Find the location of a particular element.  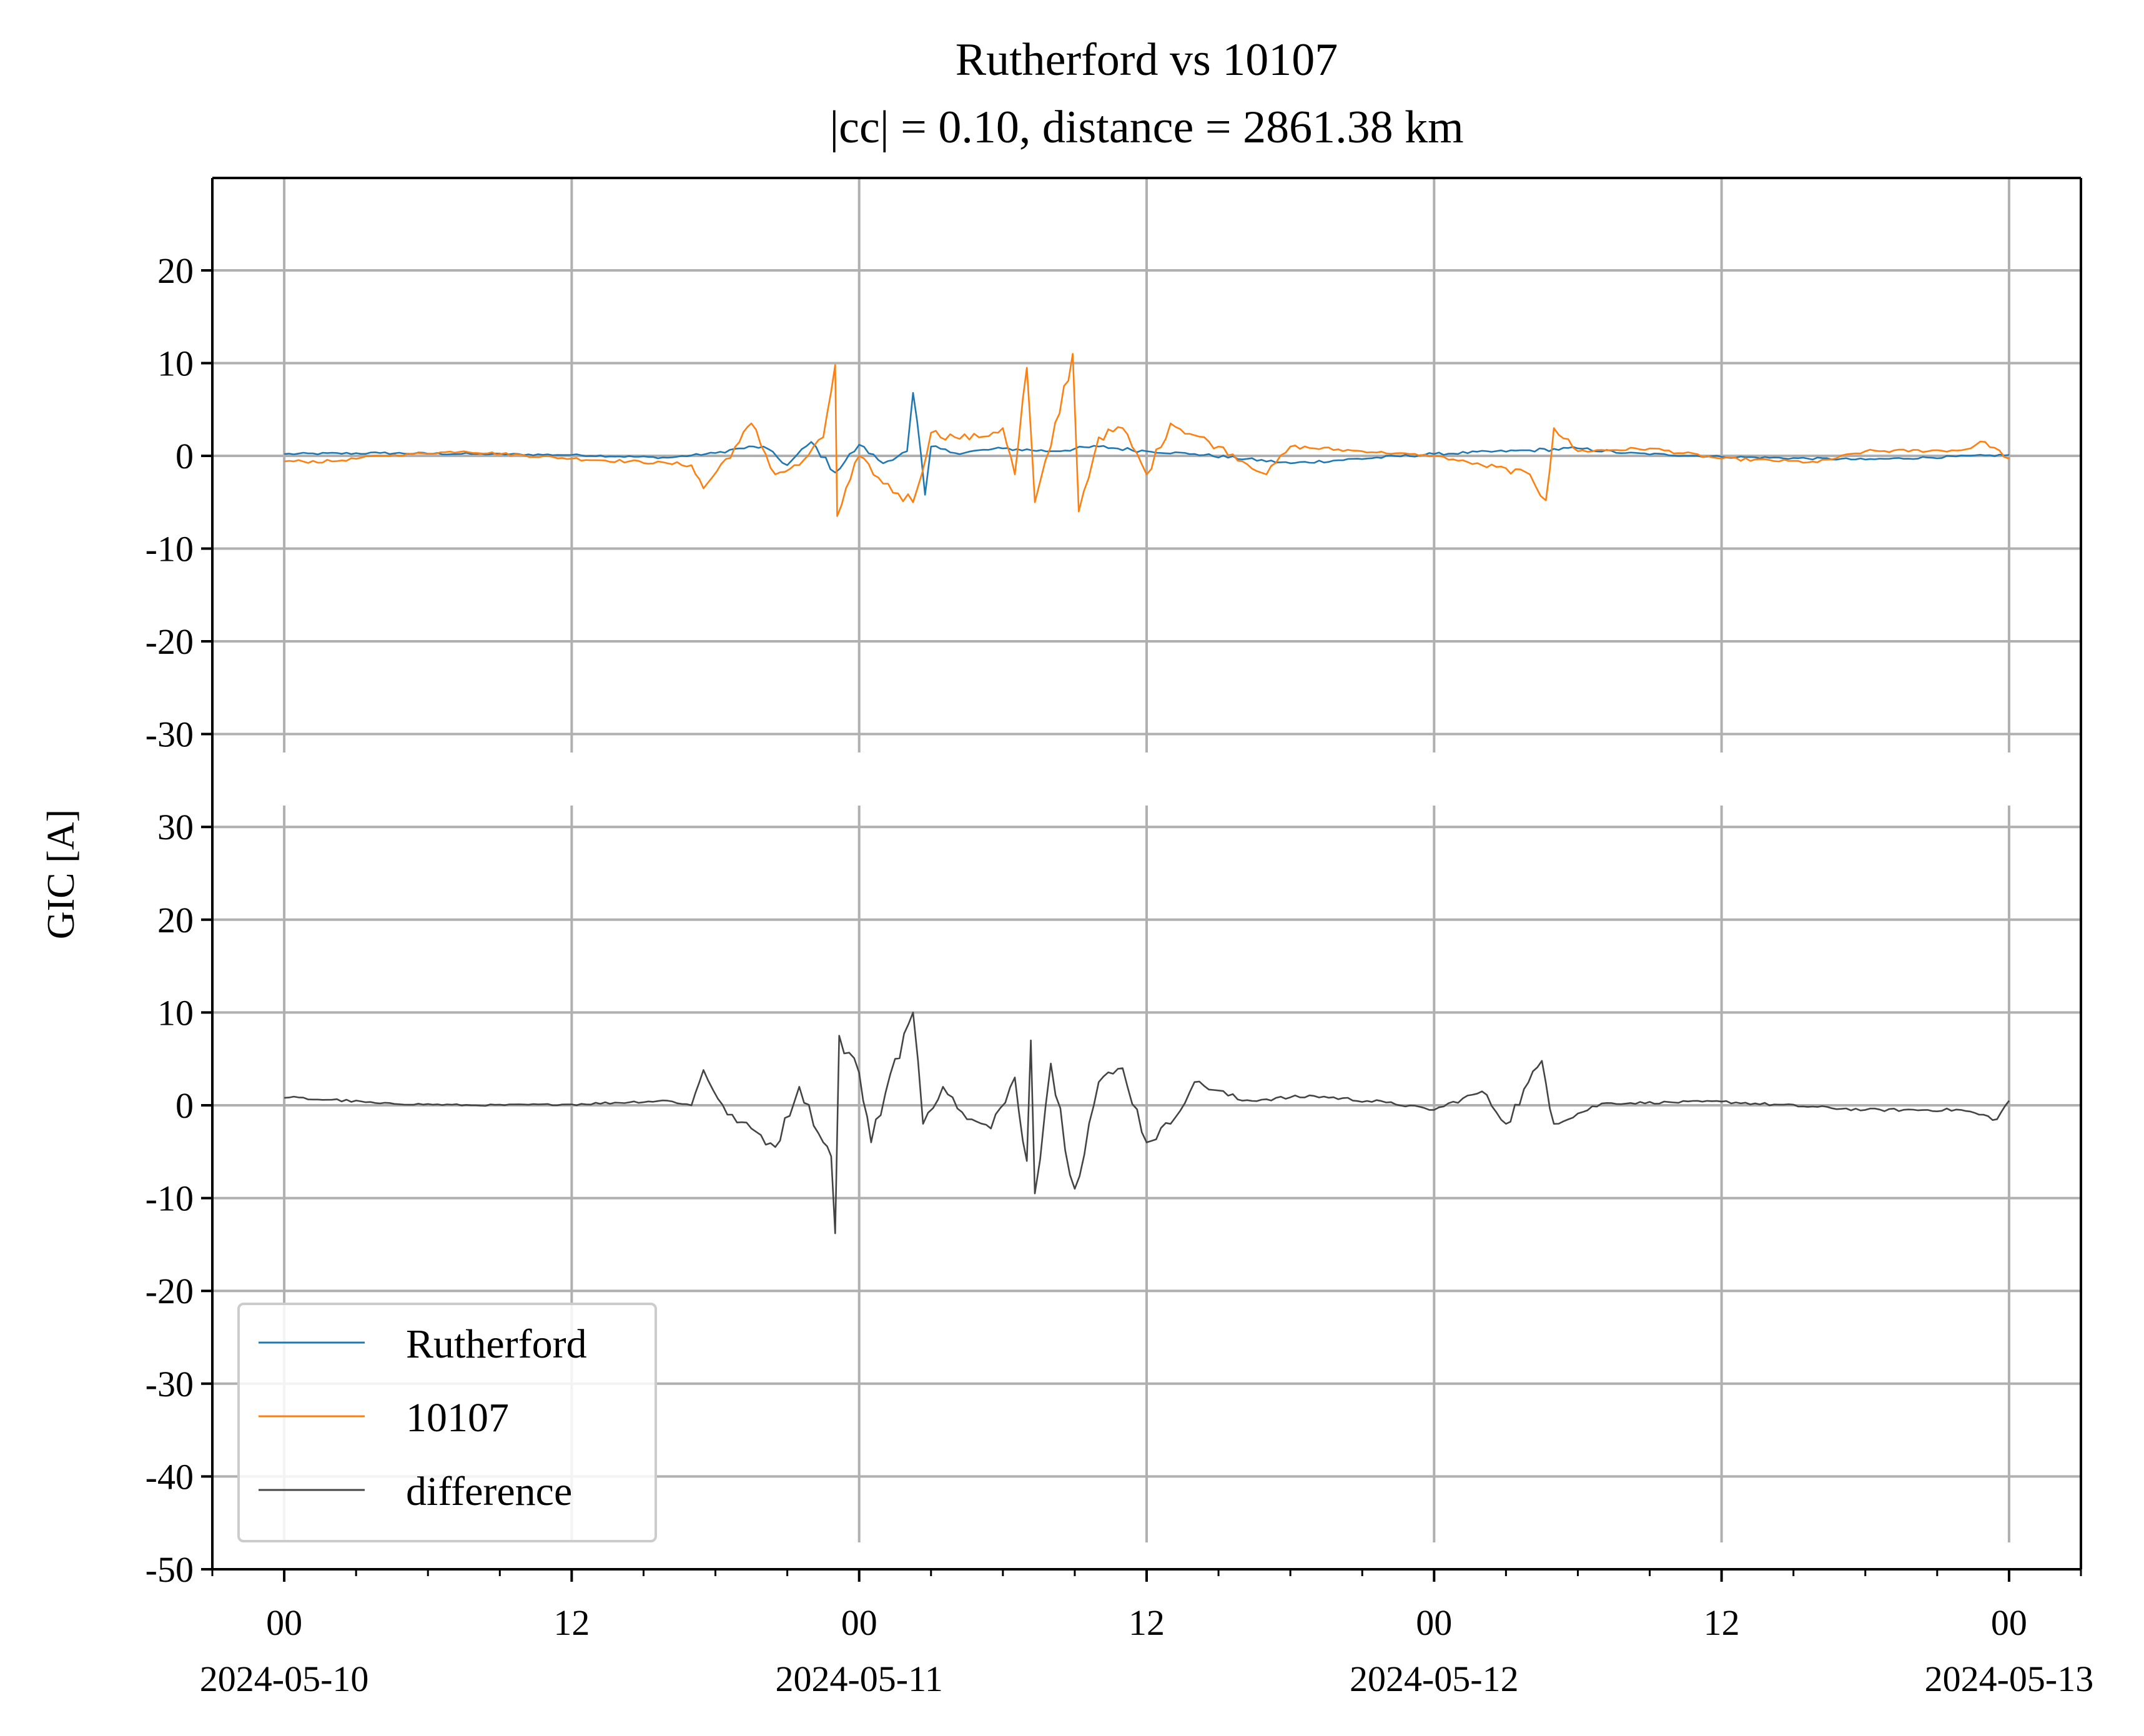

legend-label-rutherford: Rutherford is located at coordinates (496, 1344).